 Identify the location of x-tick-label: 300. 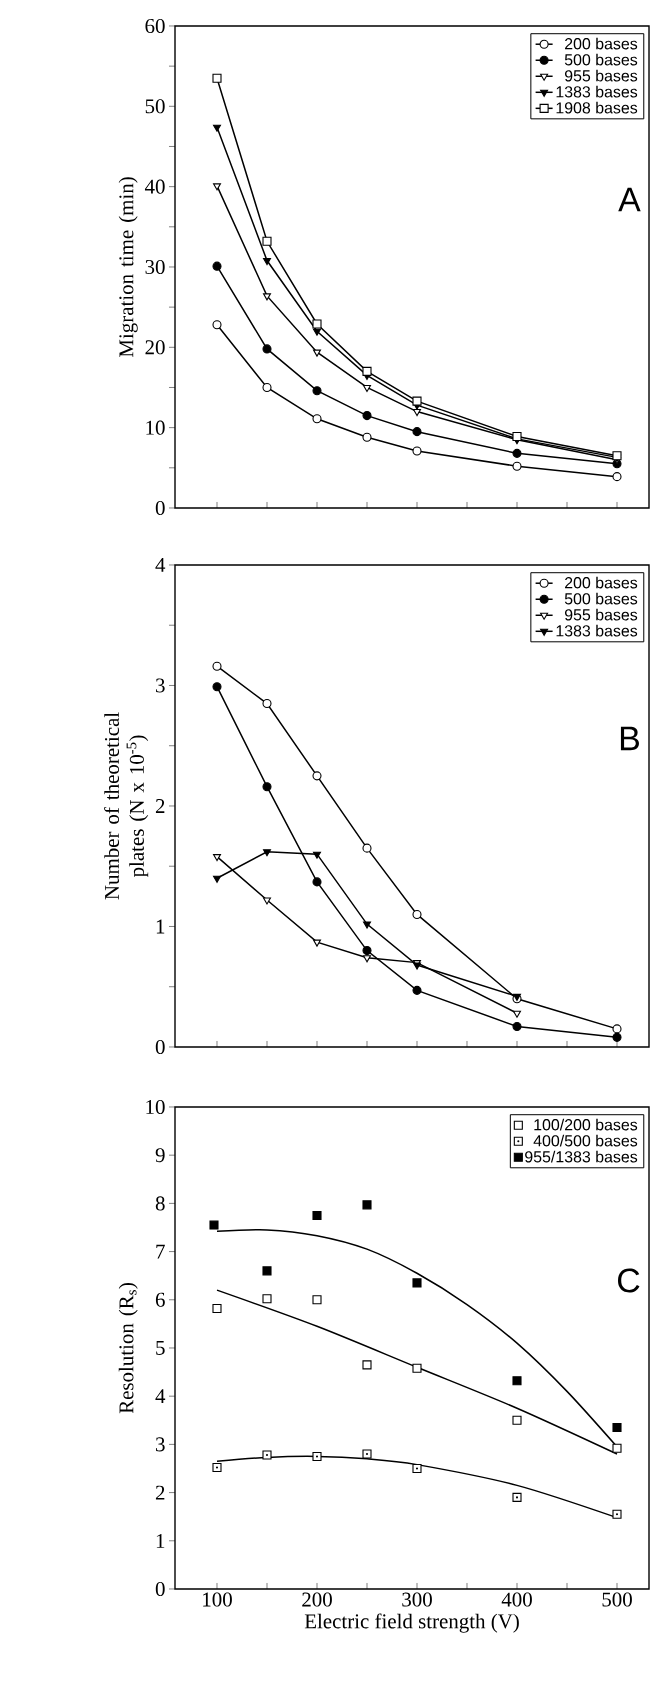
(417, 1599).